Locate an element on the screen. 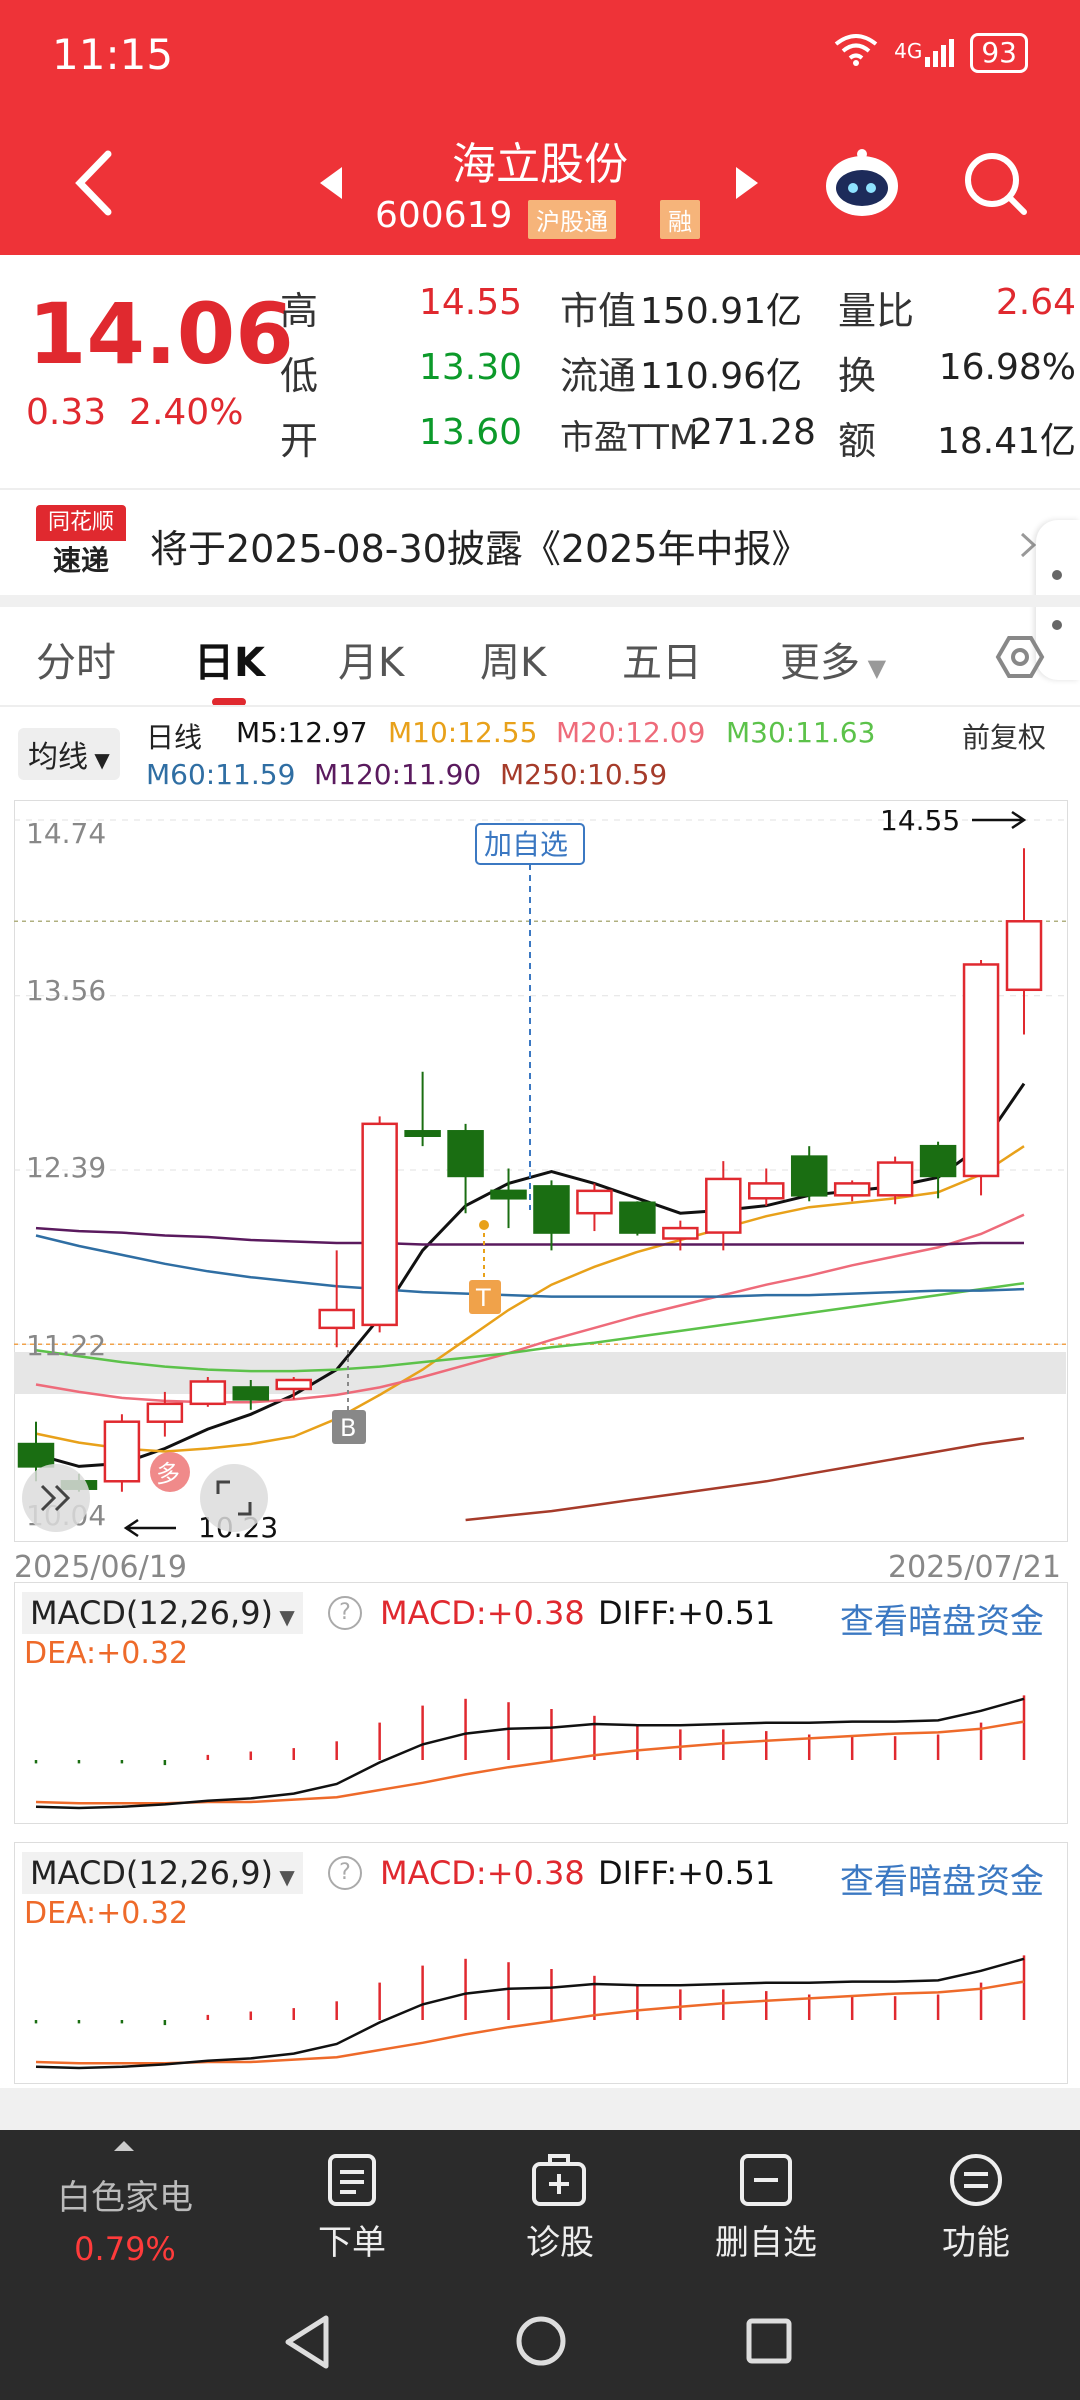 The width and height of the screenshot is (1080, 2400). fullscreen-button is located at coordinates (234, 1498).